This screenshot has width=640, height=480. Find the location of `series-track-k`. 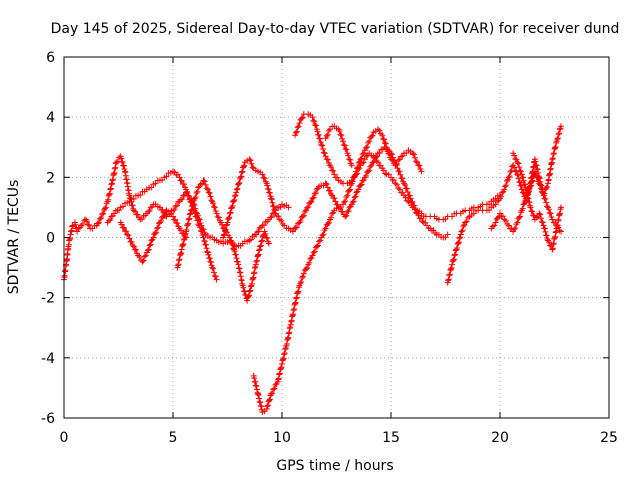

series-track-k is located at coordinates (537, 201).